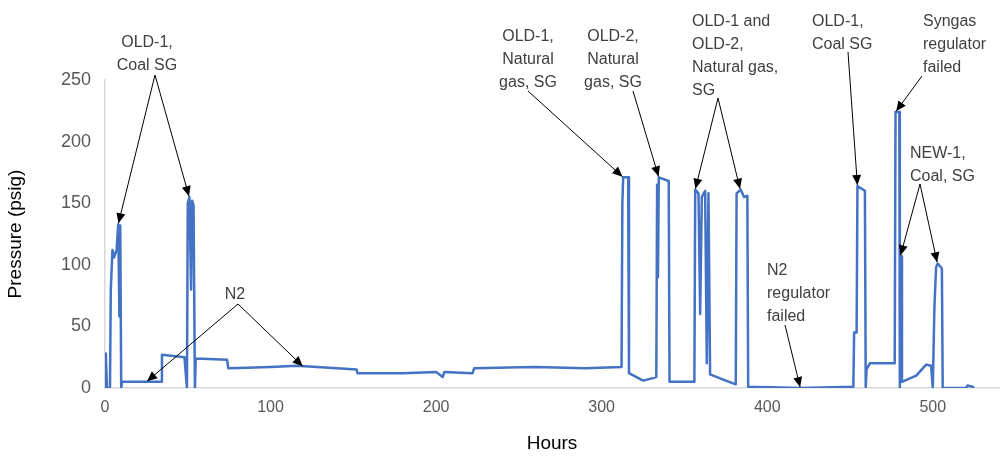 This screenshot has width=1004, height=459. I want to click on y-tick-label: 0, so click(85, 386).